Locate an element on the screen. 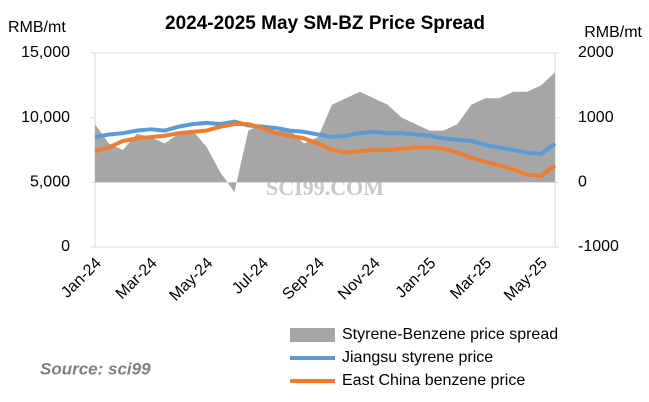 The height and width of the screenshot is (402, 649). legend-label: Styrene-Benzene price spread is located at coordinates (450, 334).